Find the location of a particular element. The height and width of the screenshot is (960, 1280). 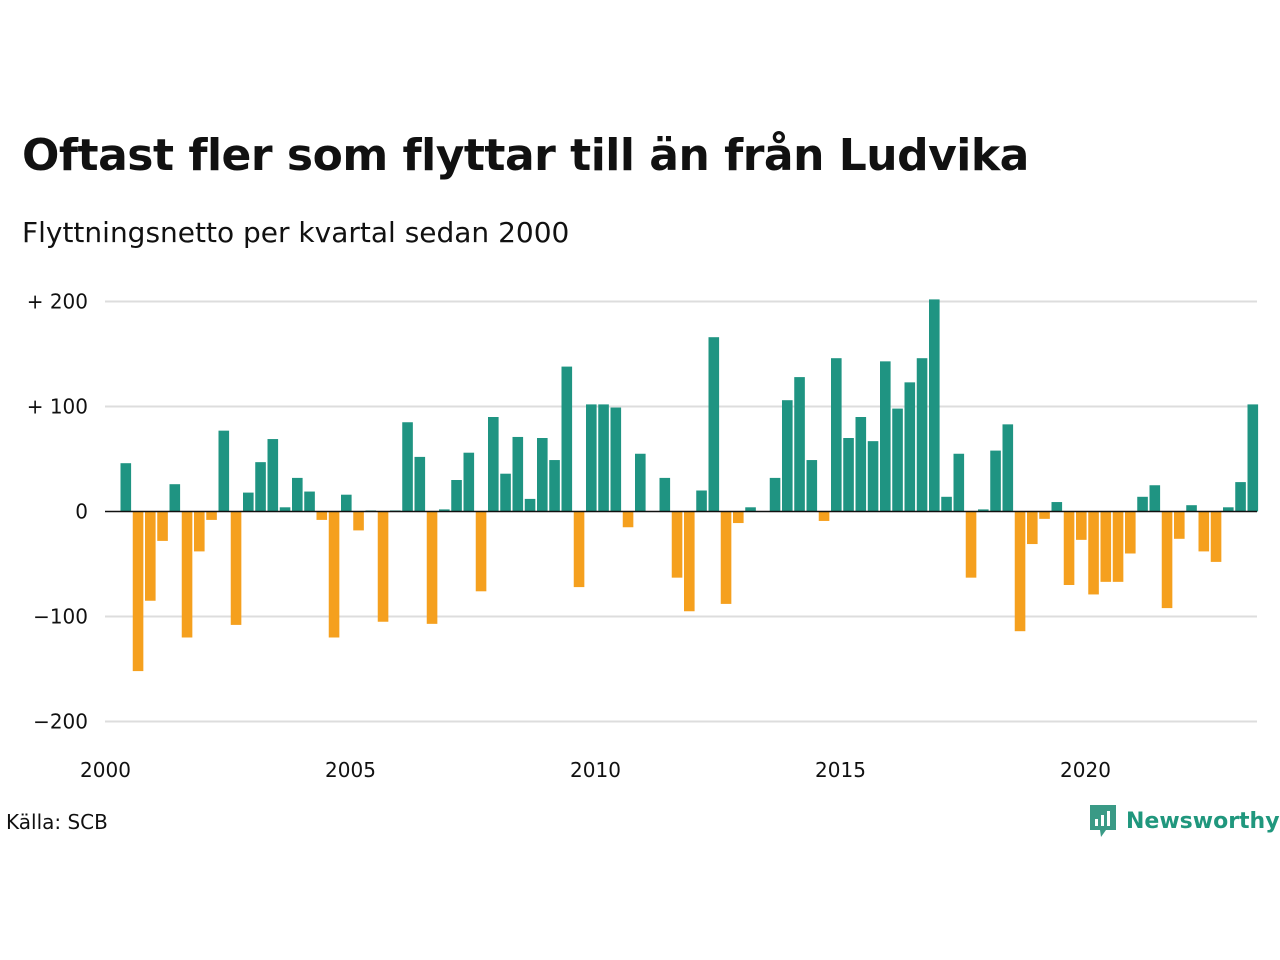

y-tick-label: + 100 is located at coordinates (57, 407).